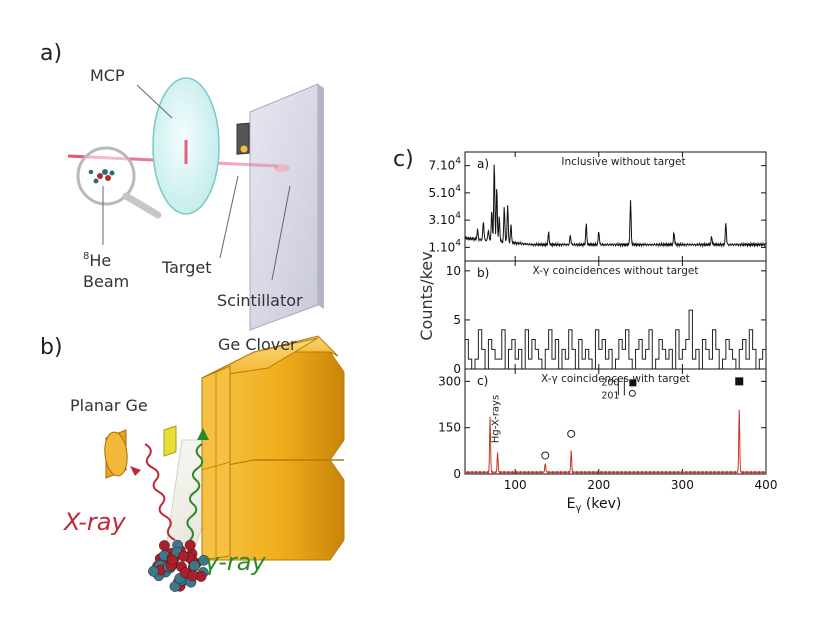 The width and height of the screenshot is (830, 642). What do you see at coordinates (594, 505) in the screenshot?
I see `x-axis-label: Eγ (kev)` at bounding box center [594, 505].